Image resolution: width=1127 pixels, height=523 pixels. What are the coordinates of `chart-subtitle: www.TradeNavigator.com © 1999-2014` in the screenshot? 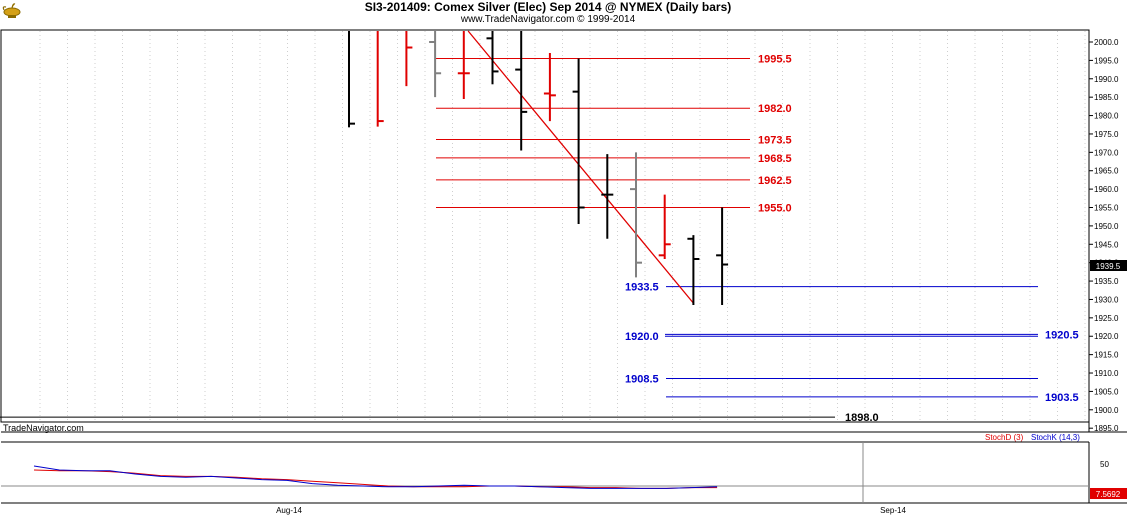 It's located at (548, 19).